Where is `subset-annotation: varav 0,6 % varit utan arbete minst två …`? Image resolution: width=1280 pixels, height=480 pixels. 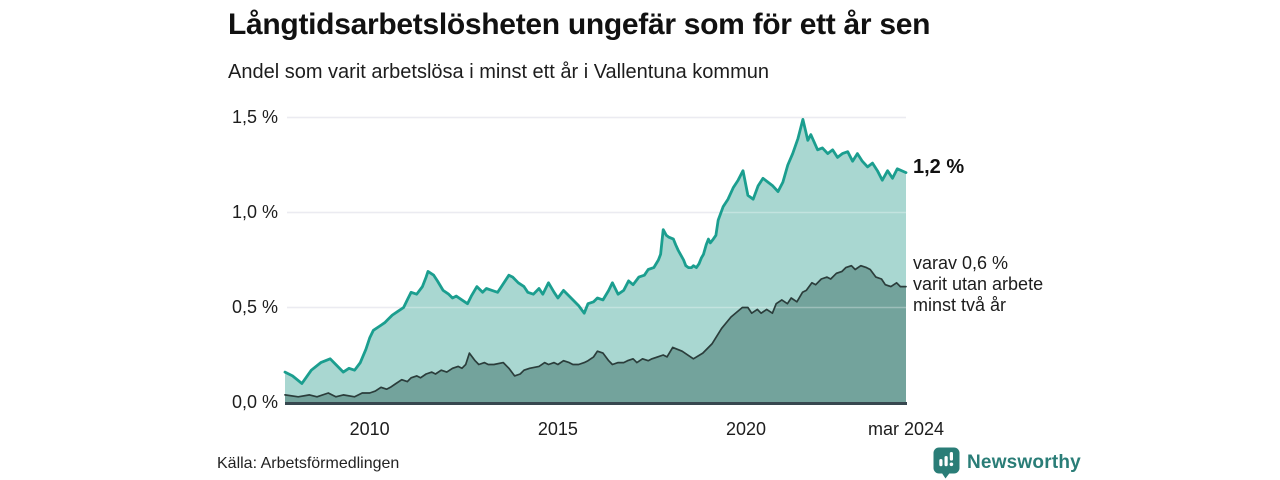 subset-annotation: varav 0,6 % varit utan arbete minst två … is located at coordinates (978, 284).